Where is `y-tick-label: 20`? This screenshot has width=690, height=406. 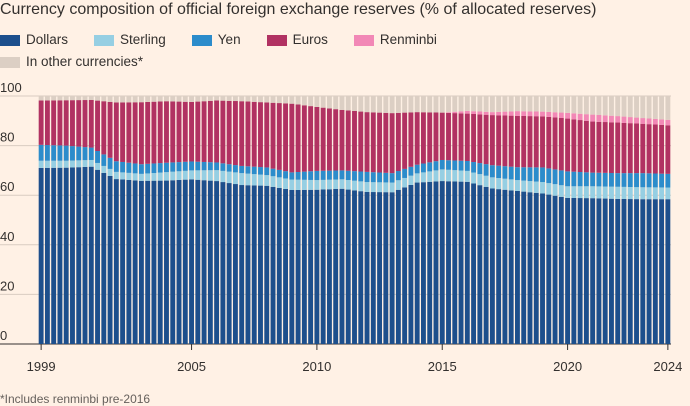
y-tick-label: 20 is located at coordinates (7, 285).